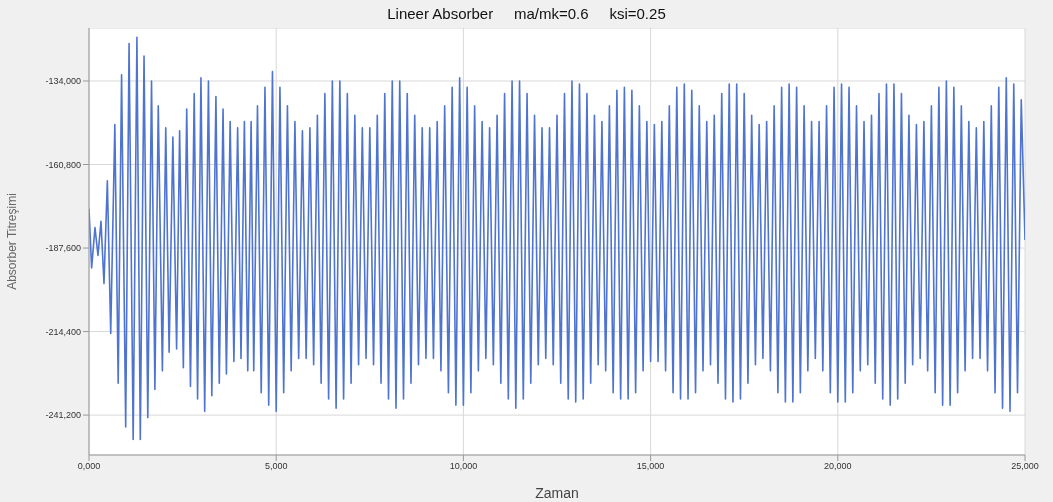 The image size is (1053, 502). What do you see at coordinates (276, 466) in the screenshot?
I see `x-tick-label: 5,000` at bounding box center [276, 466].